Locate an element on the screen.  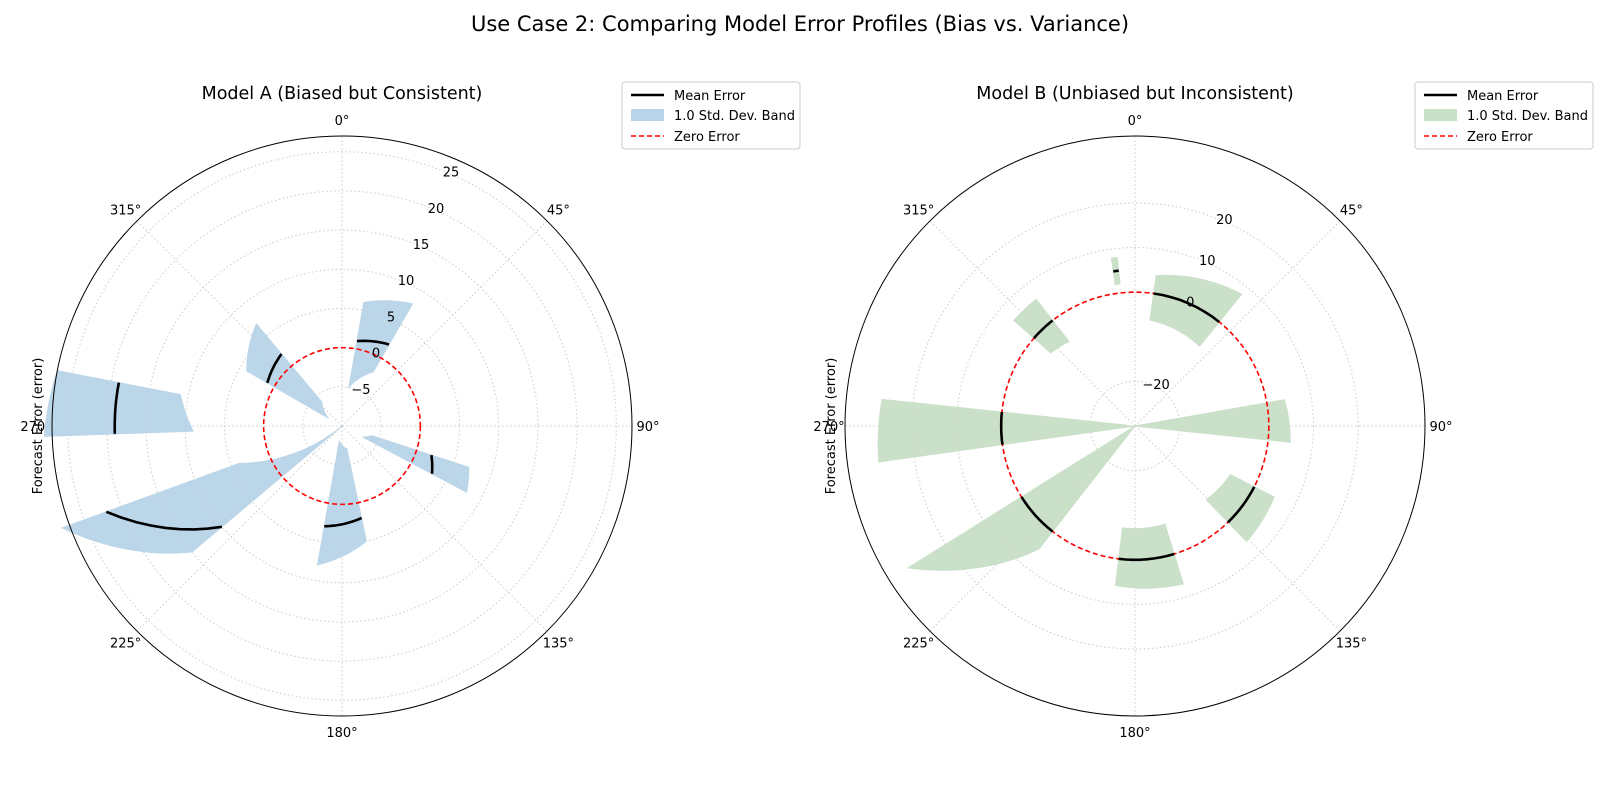
panel-title: Model A (Biased but Consistent) is located at coordinates (342, 94).